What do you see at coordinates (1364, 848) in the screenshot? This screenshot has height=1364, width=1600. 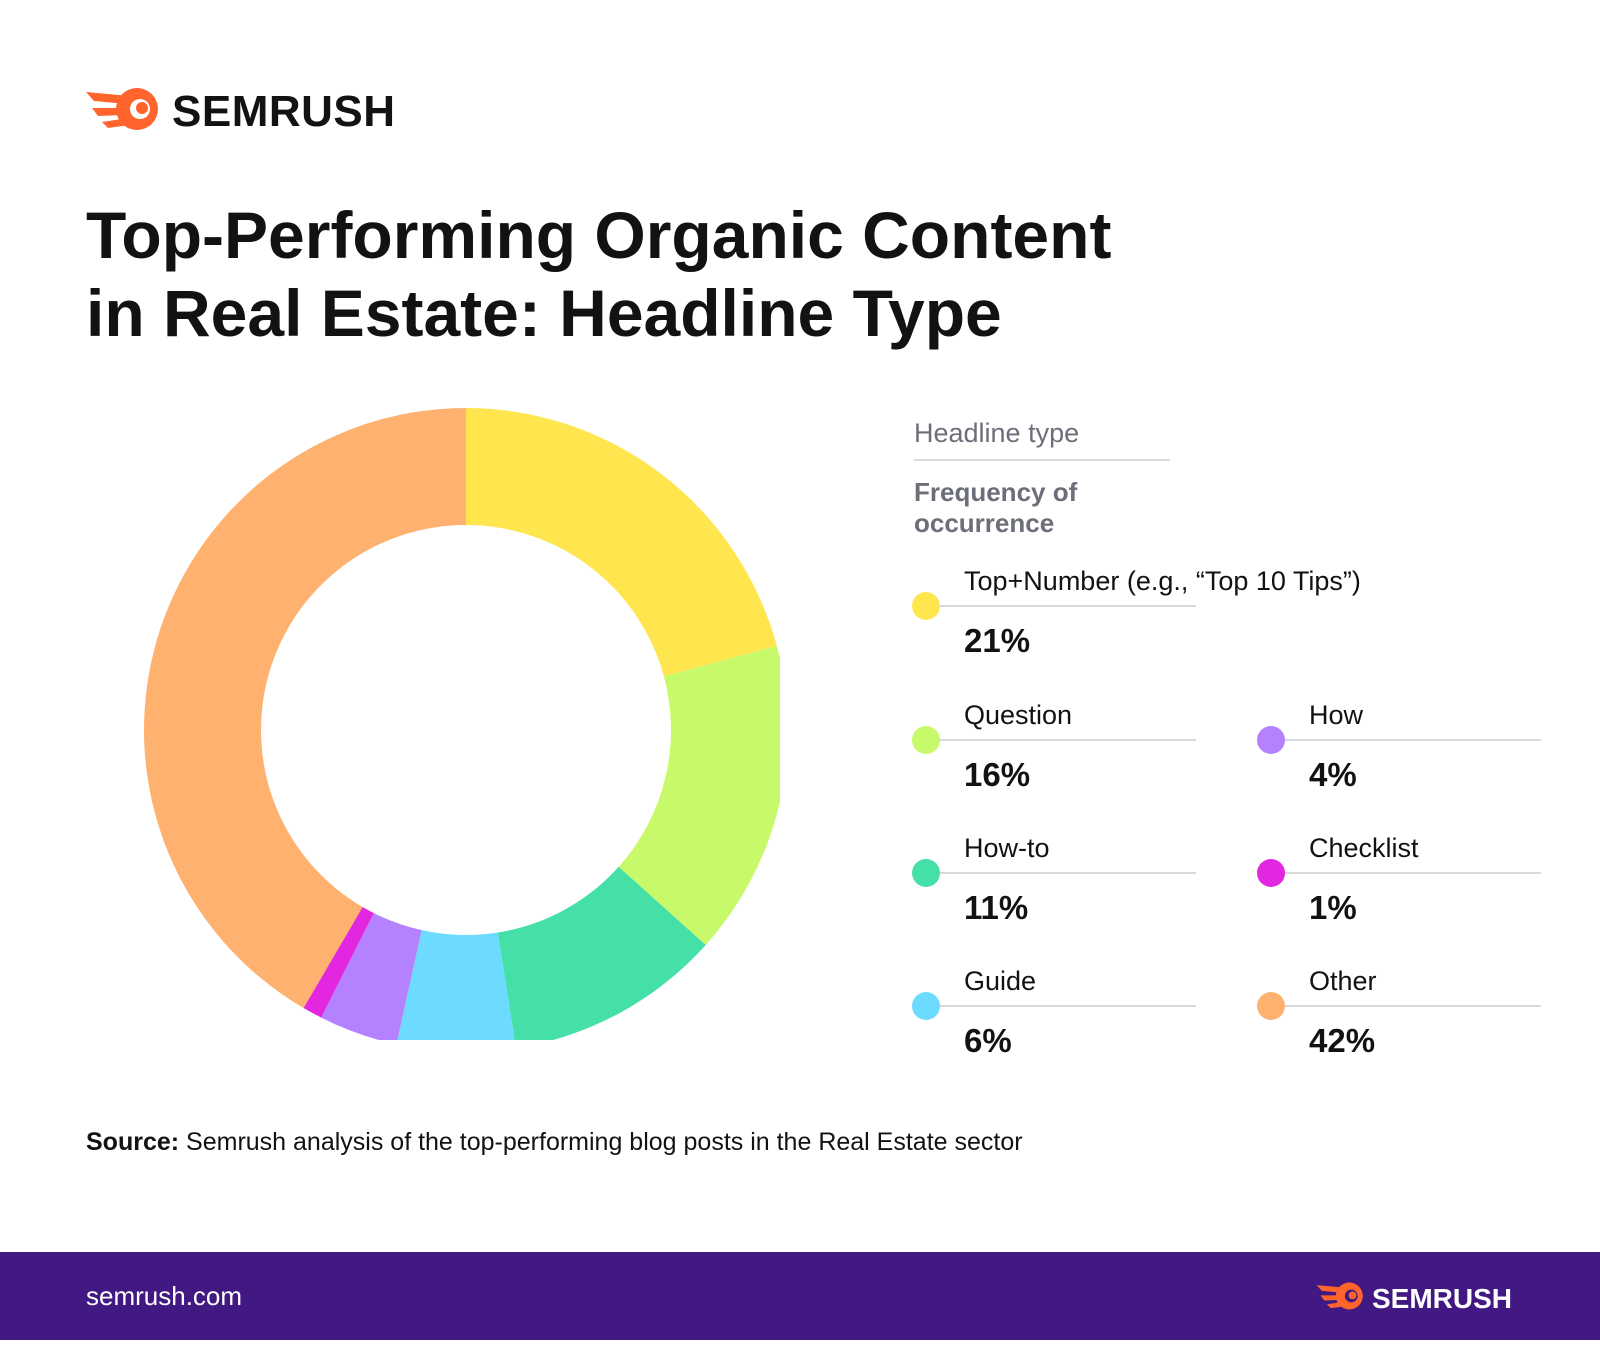 I see `legend-label: Checklist` at bounding box center [1364, 848].